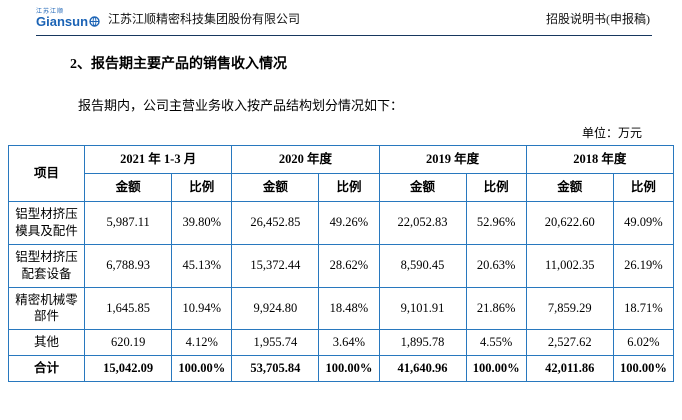 This screenshot has height=420, width=682. Describe the element at coordinates (178, 64) in the screenshot. I see `section-title: 2、报告期主要产品的销售收入情况` at that location.